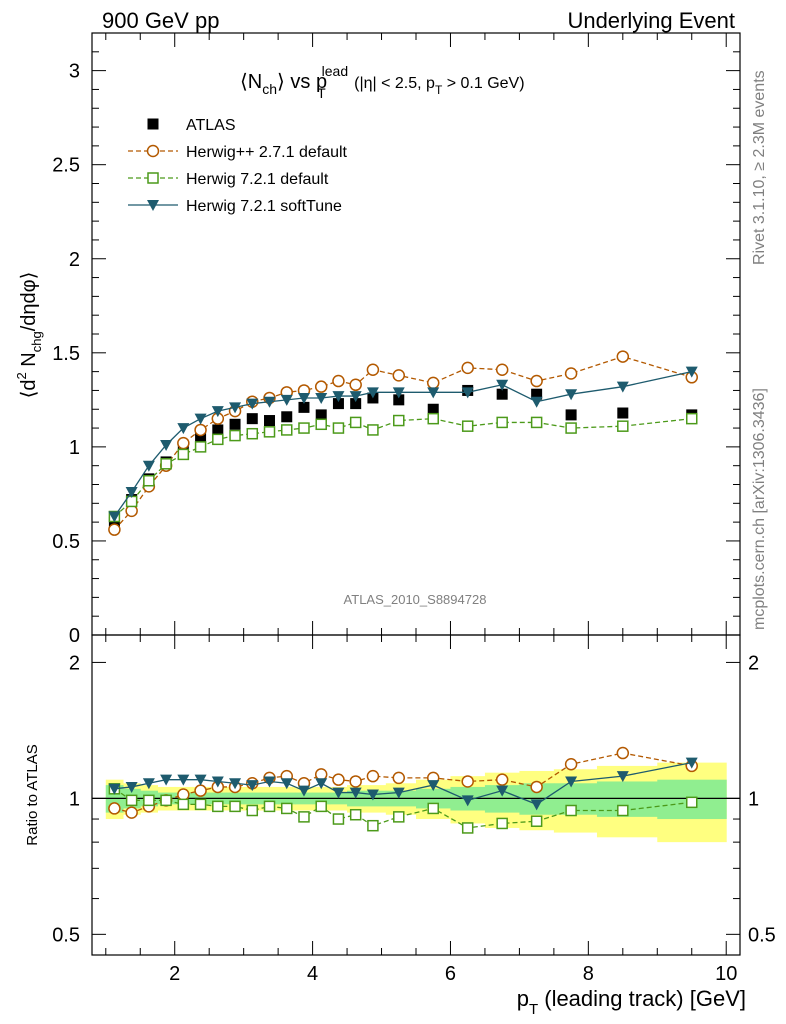 Image resolution: width=786 pixels, height=1024 pixels. What do you see at coordinates (267, 152) in the screenshot?
I see `legend-label: Herwig++ 2.7.1 default` at bounding box center [267, 152].